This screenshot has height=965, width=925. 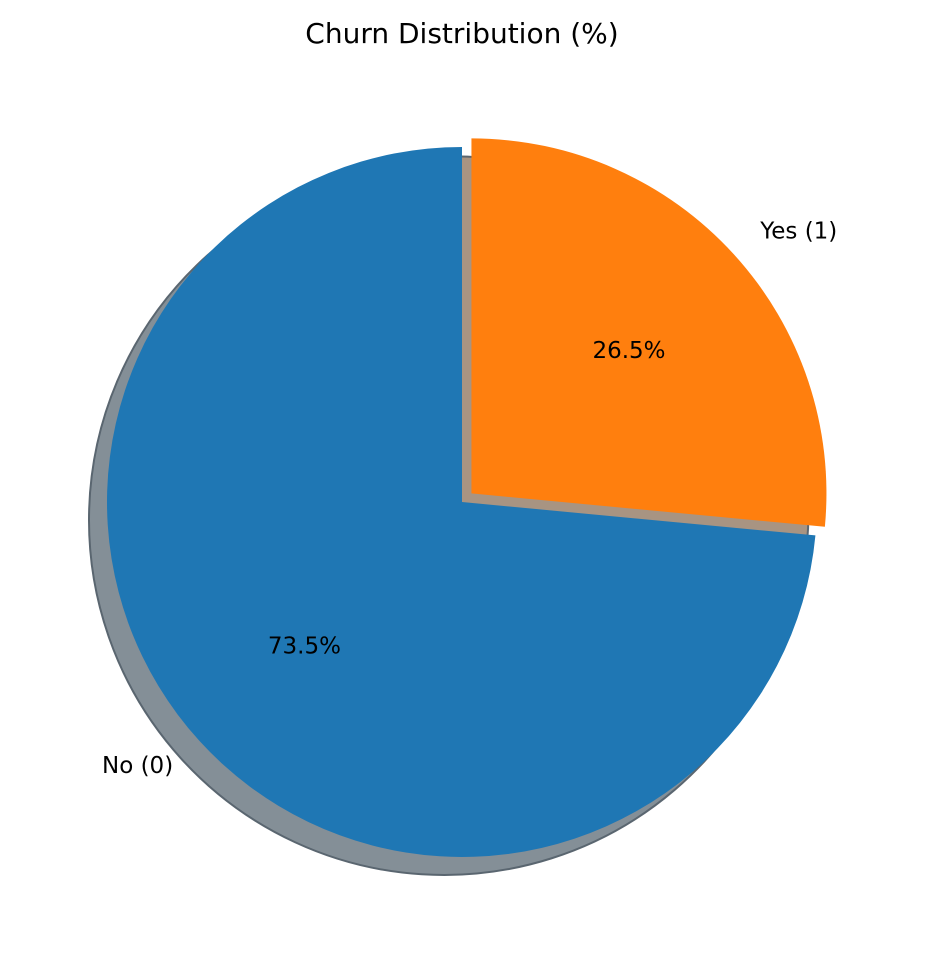 I want to click on chart-title: Churn Distribution (%), so click(x=461, y=33).